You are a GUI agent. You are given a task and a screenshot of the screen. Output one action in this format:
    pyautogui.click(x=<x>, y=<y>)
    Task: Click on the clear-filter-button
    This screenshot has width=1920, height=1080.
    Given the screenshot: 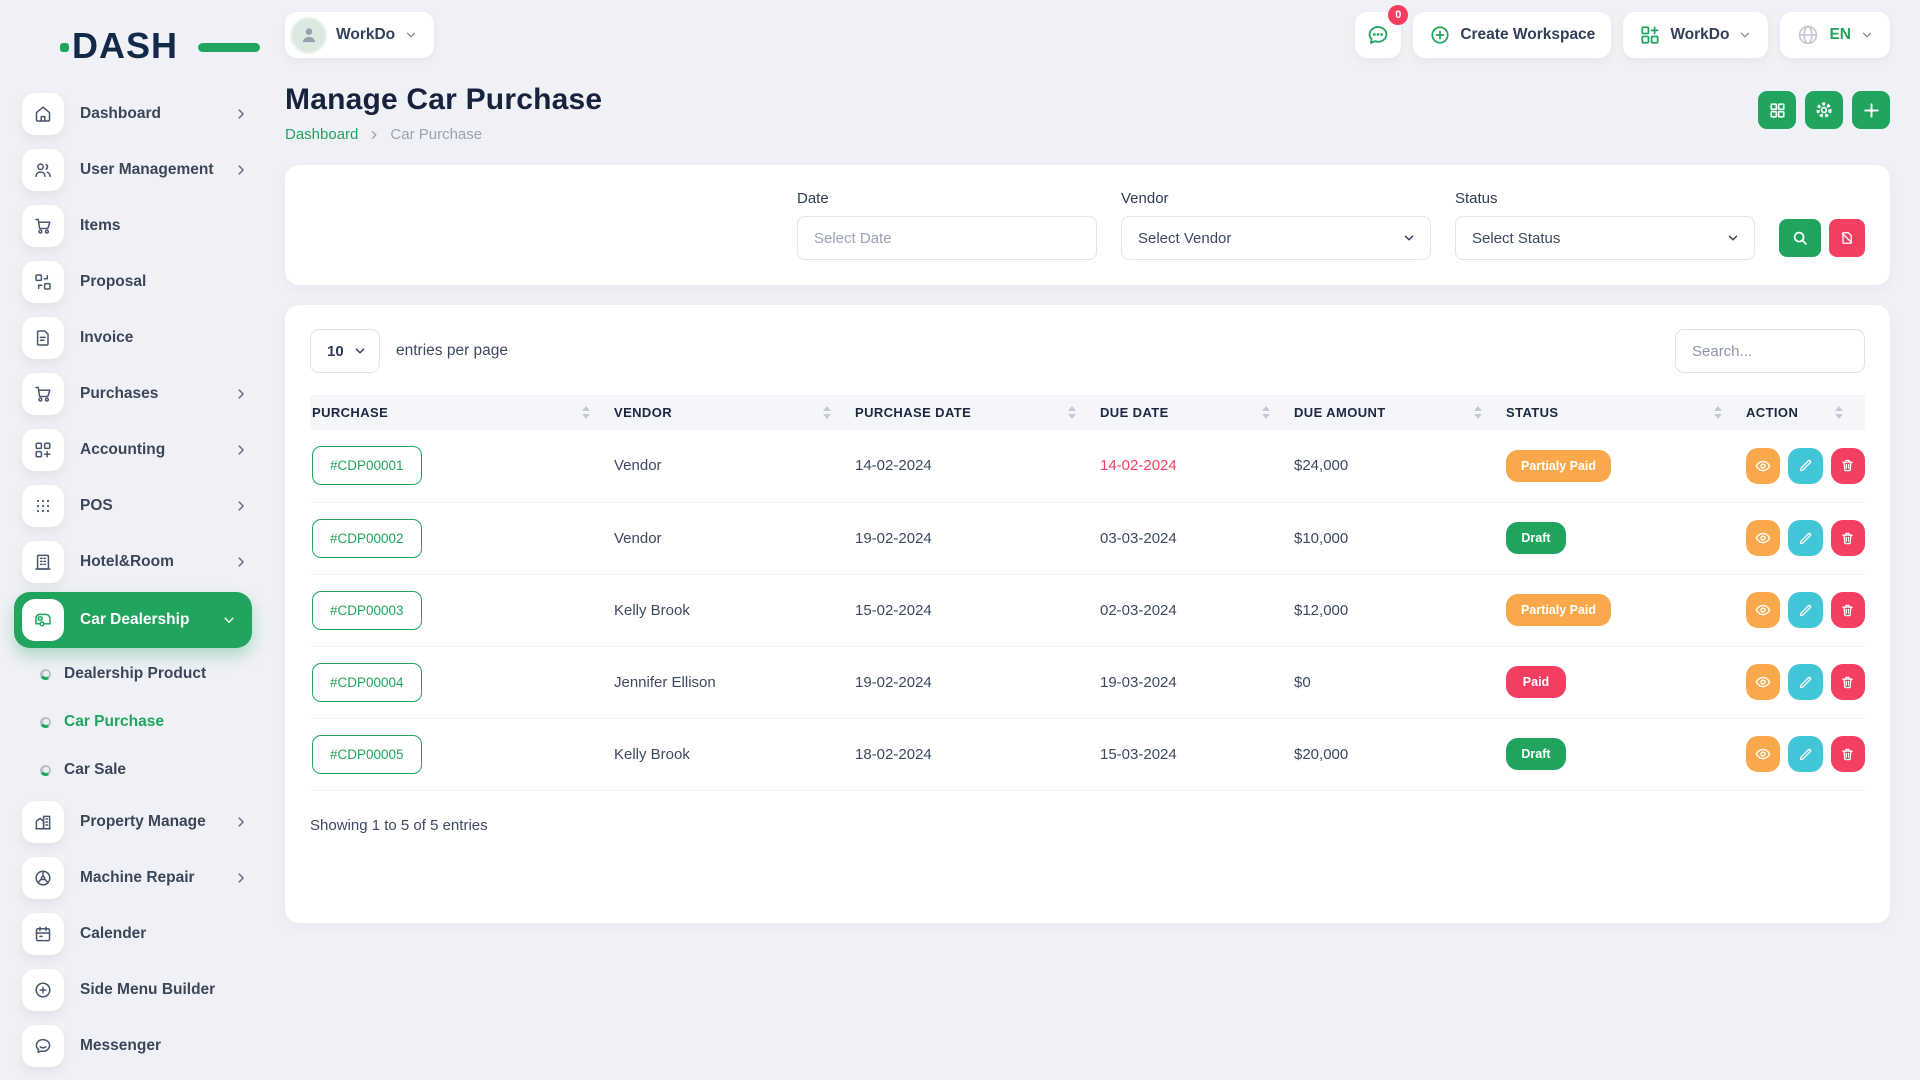 What is the action you would take?
    pyautogui.click(x=1847, y=238)
    